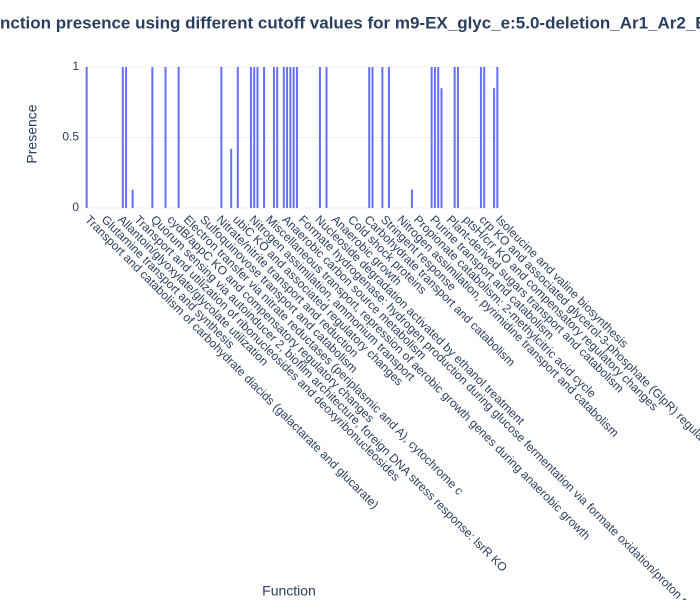 The image size is (700, 600). I want to click on y-tick-label: 1, so click(75, 66).